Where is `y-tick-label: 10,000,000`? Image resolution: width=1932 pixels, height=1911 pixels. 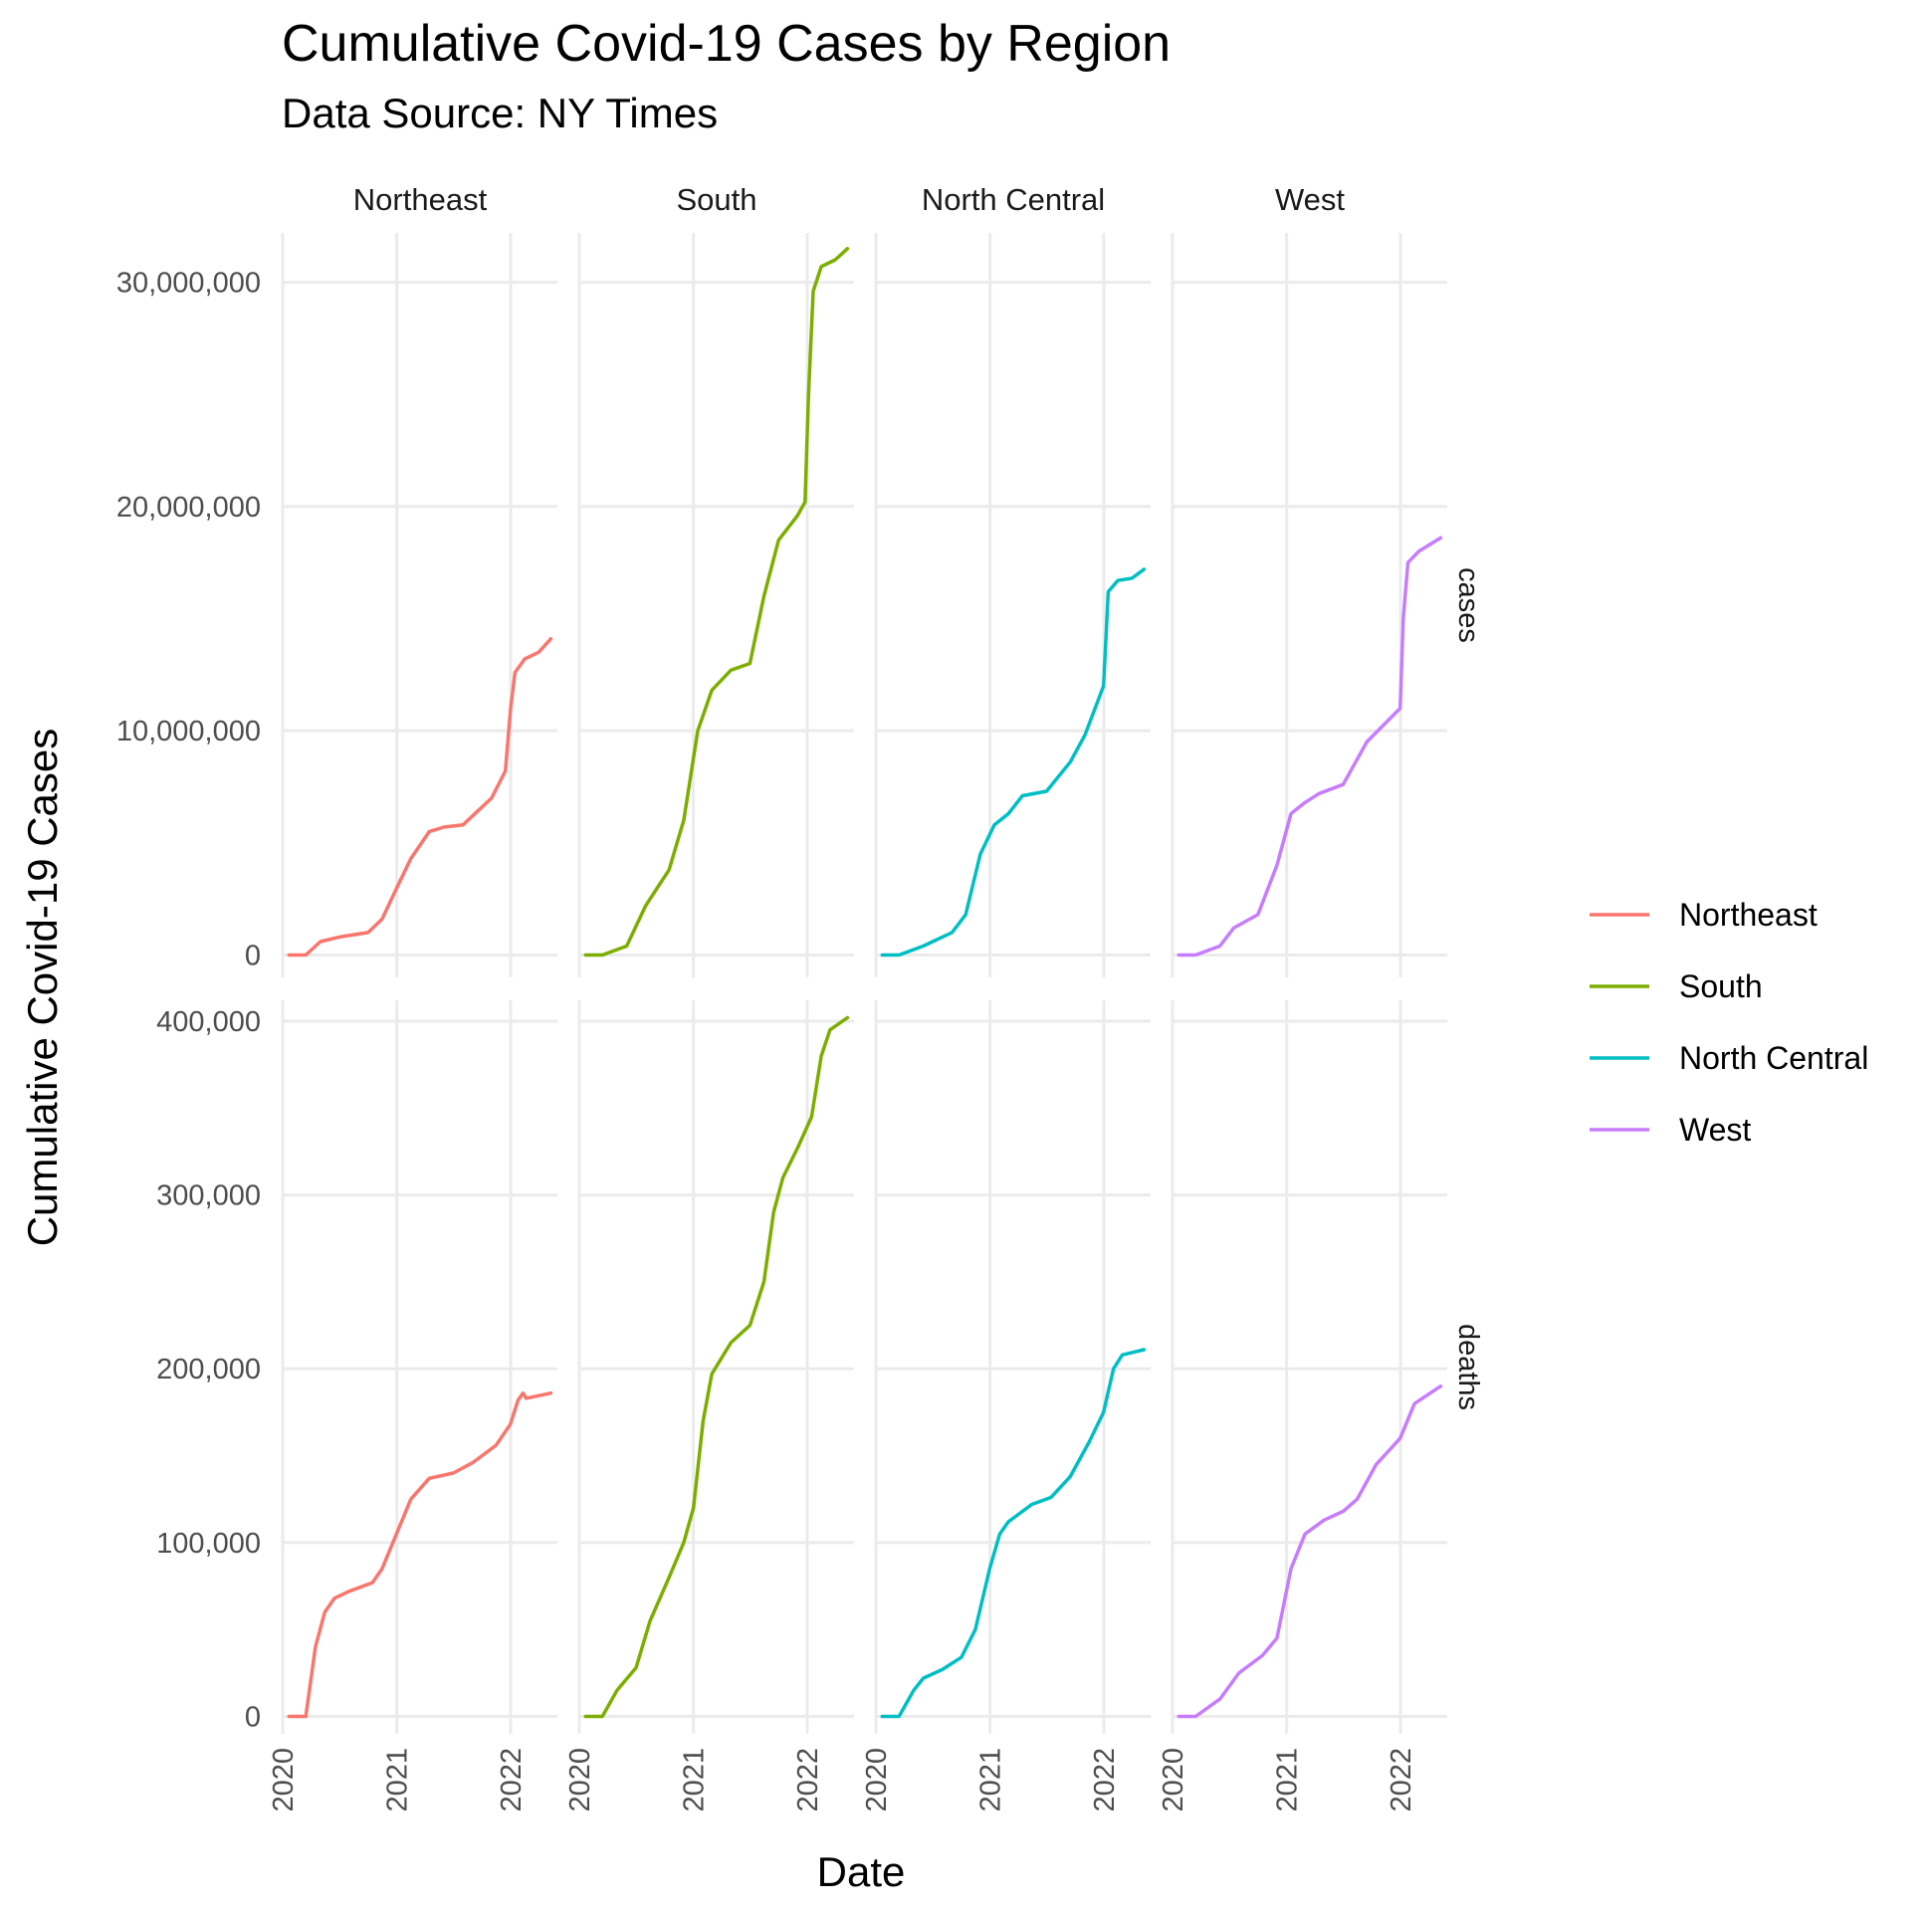 y-tick-label: 10,000,000 is located at coordinates (188, 731).